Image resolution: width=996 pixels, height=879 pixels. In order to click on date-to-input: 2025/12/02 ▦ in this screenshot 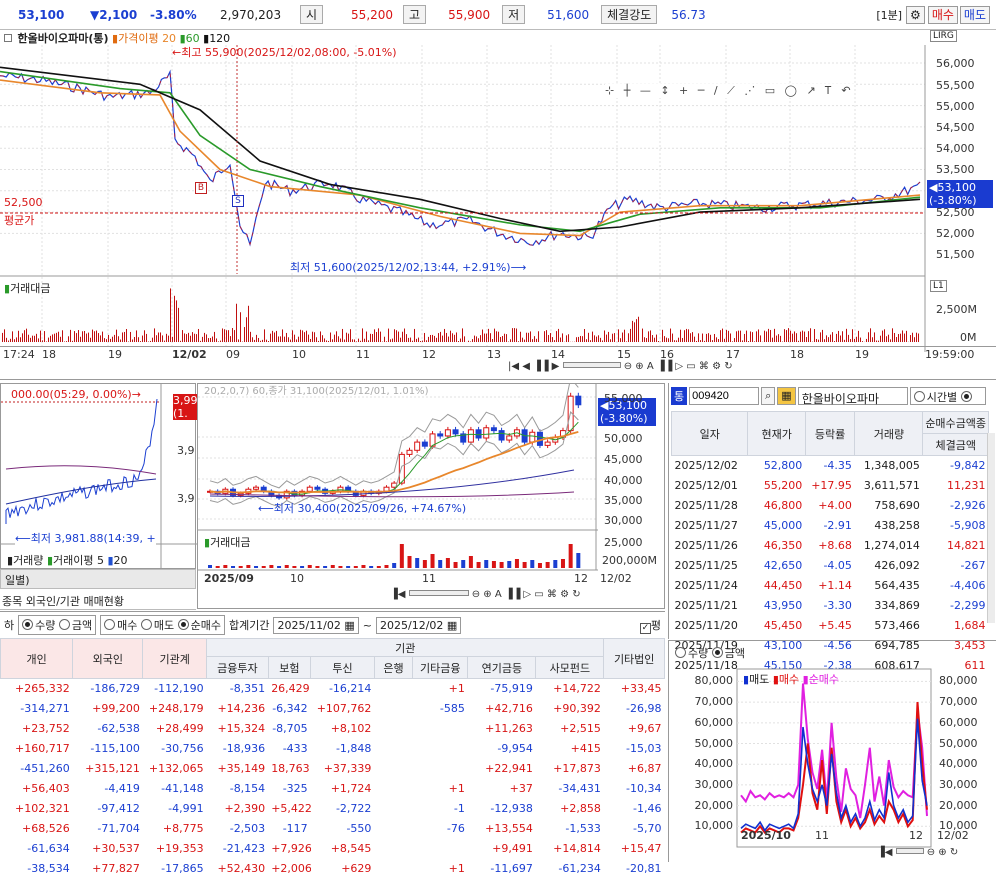, I will do `click(418, 625)`.